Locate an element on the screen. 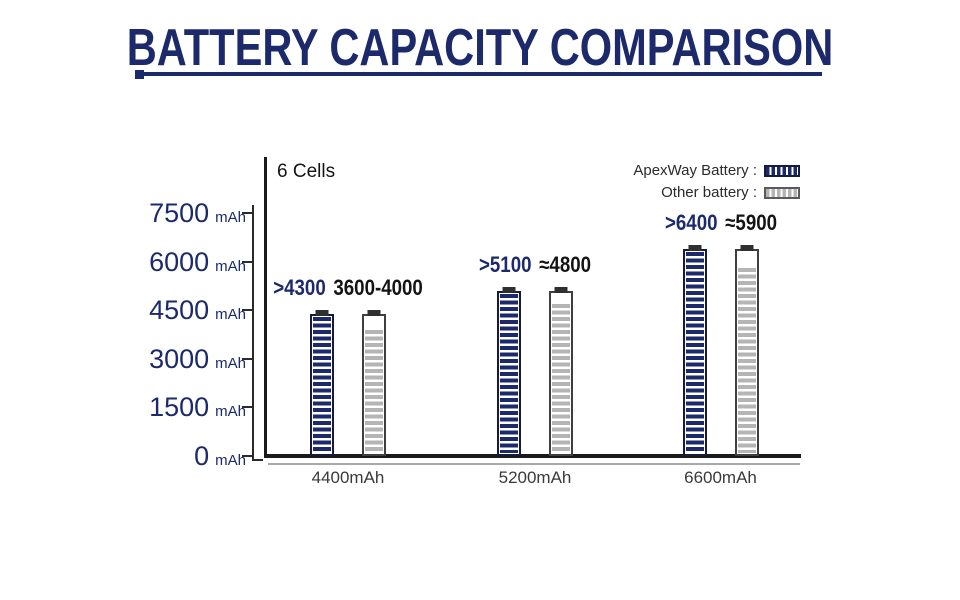 This screenshot has height=600, width=960. bar-group: >6400 ≈5900 is located at coordinates (720, 228).